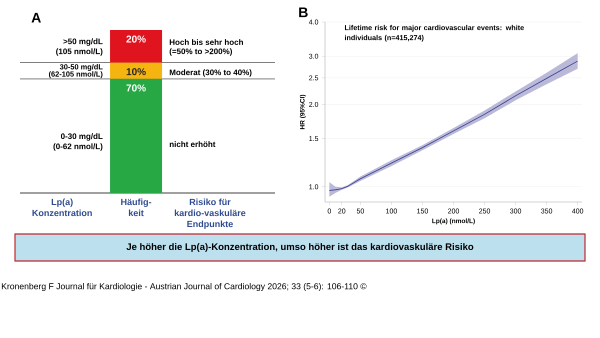 This screenshot has height=338, width=600. Describe the element at coordinates (77, 147) in the screenshot. I see `annotation: (0-62 nmol/L)` at that location.